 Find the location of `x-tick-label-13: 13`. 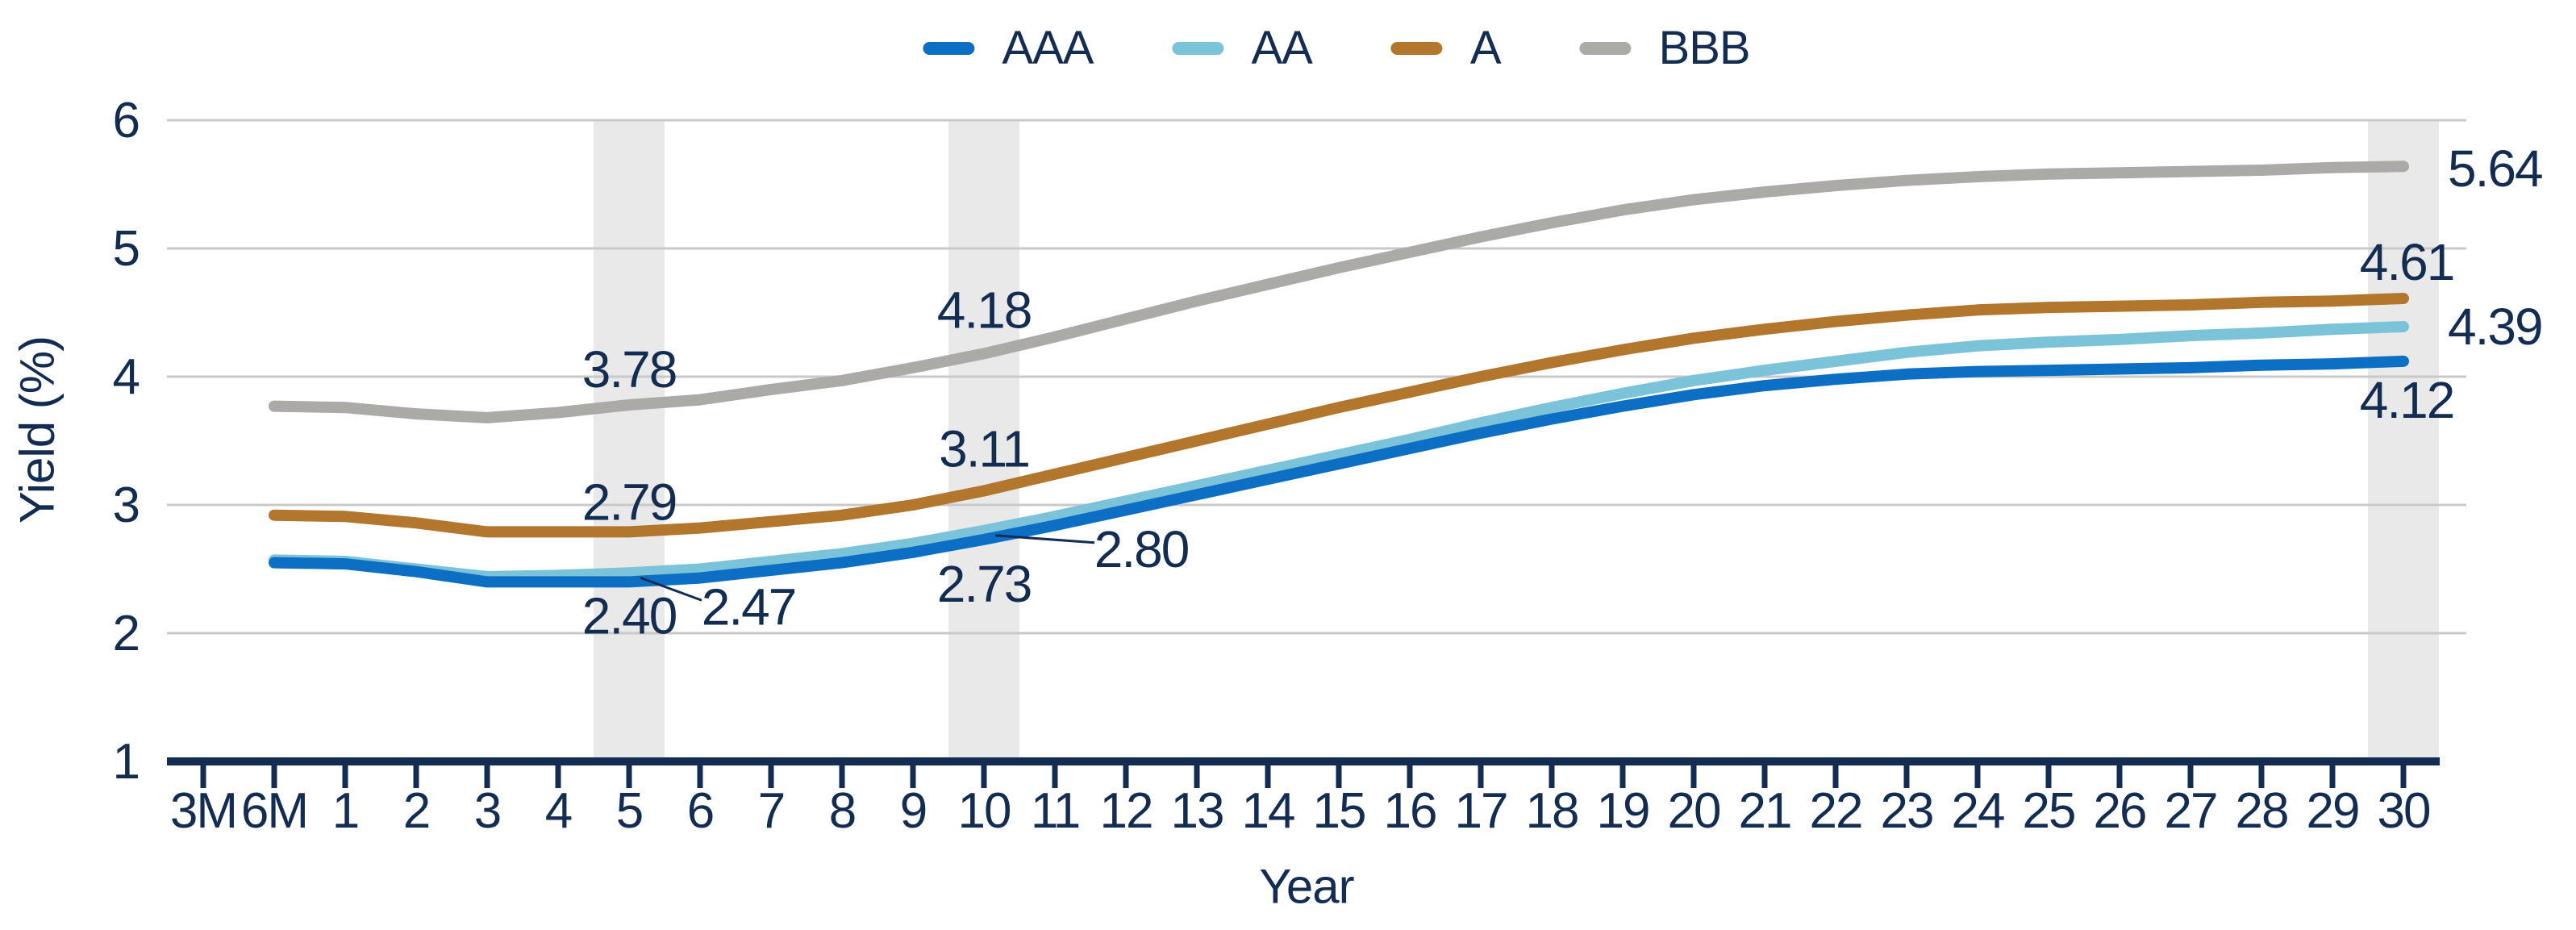

x-tick-label-13: 13 is located at coordinates (1197, 811).